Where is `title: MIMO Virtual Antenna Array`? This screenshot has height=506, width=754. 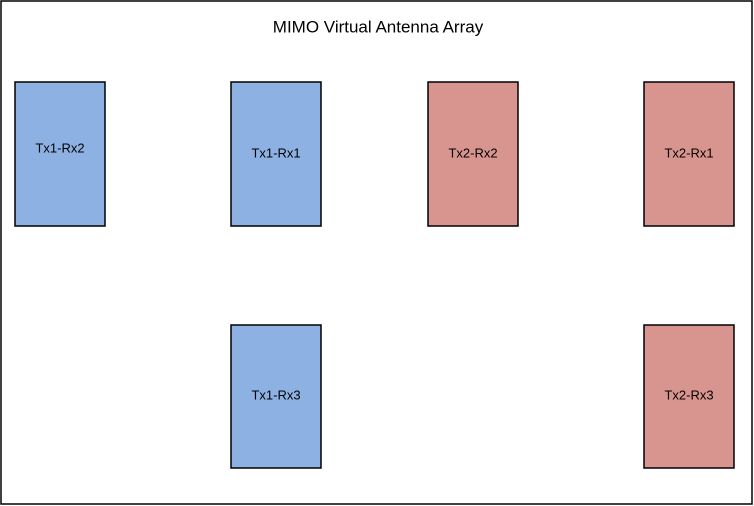 title: MIMO Virtual Antenna Array is located at coordinates (378, 26).